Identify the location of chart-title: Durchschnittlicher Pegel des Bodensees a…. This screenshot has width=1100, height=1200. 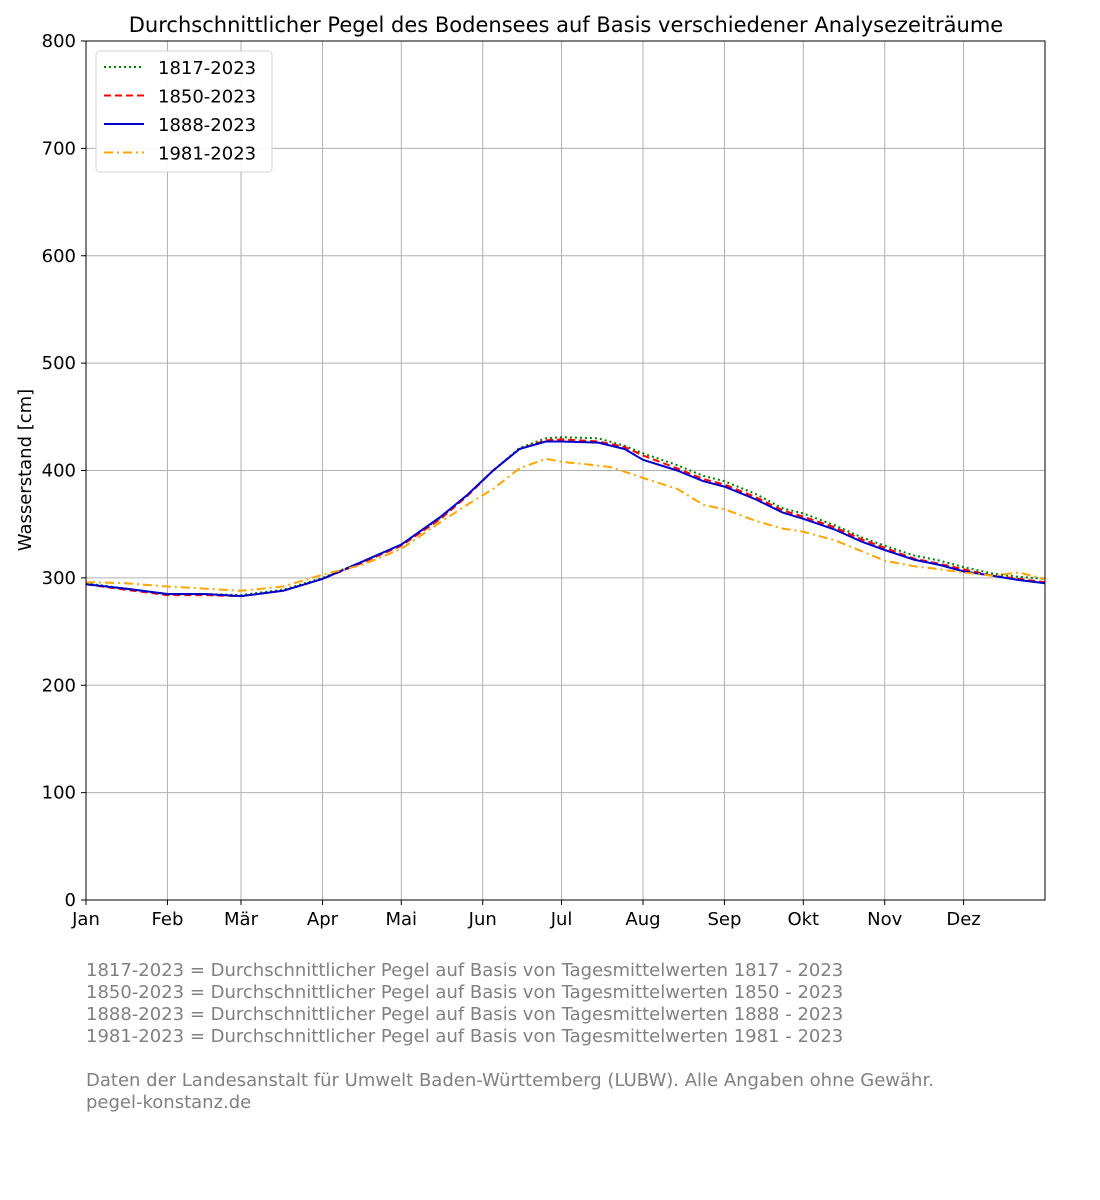
(566, 25).